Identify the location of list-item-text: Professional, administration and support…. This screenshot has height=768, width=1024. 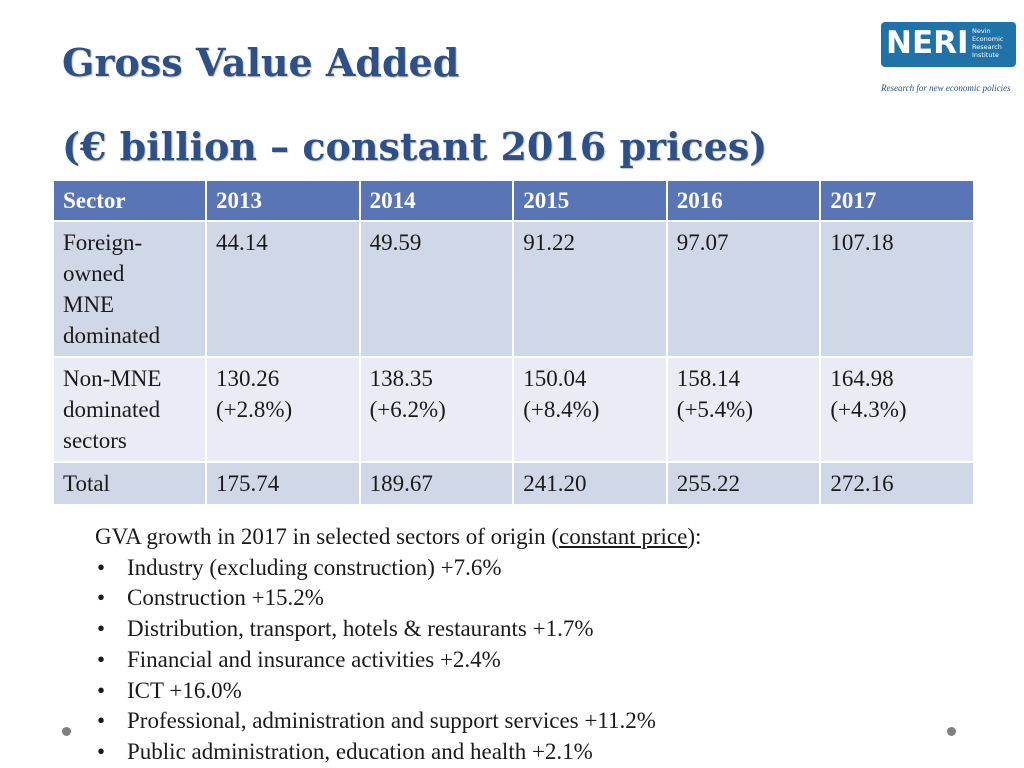
(391, 721).